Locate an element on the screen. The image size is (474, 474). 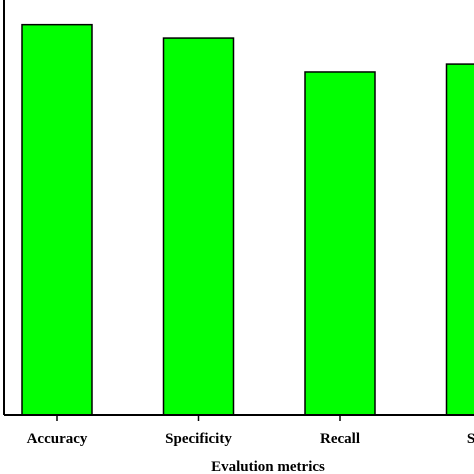
x-tick-label: Sens is located at coordinates (470, 439).